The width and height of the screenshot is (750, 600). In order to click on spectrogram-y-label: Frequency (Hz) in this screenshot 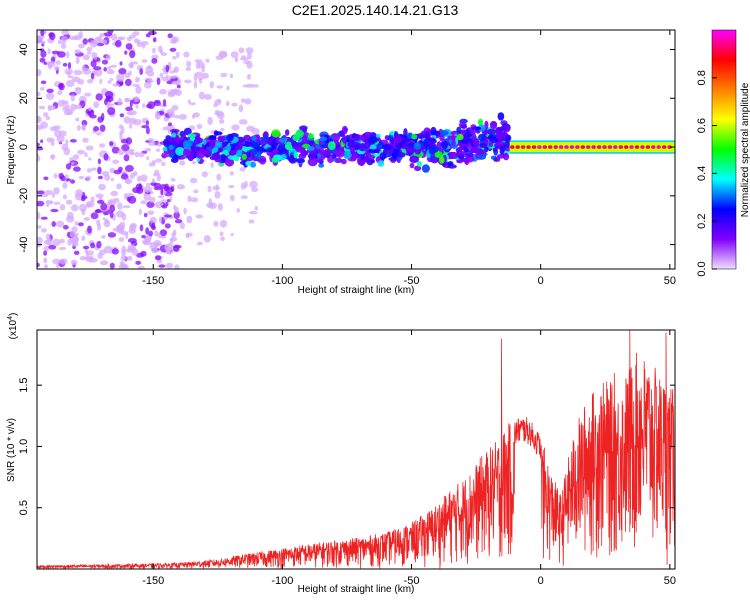, I will do `click(11, 150)`.